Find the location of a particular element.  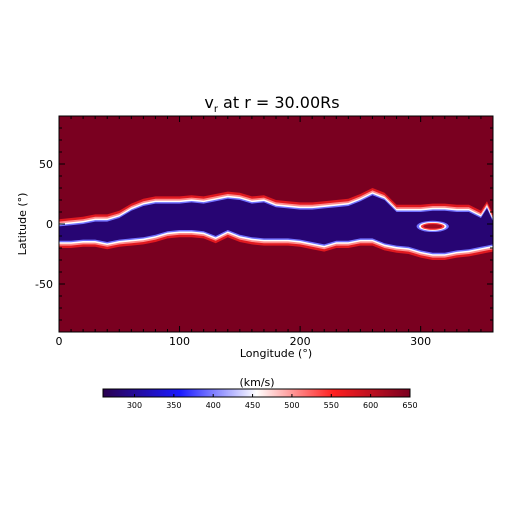

slow-wind-core is located at coordinates (276, 224).